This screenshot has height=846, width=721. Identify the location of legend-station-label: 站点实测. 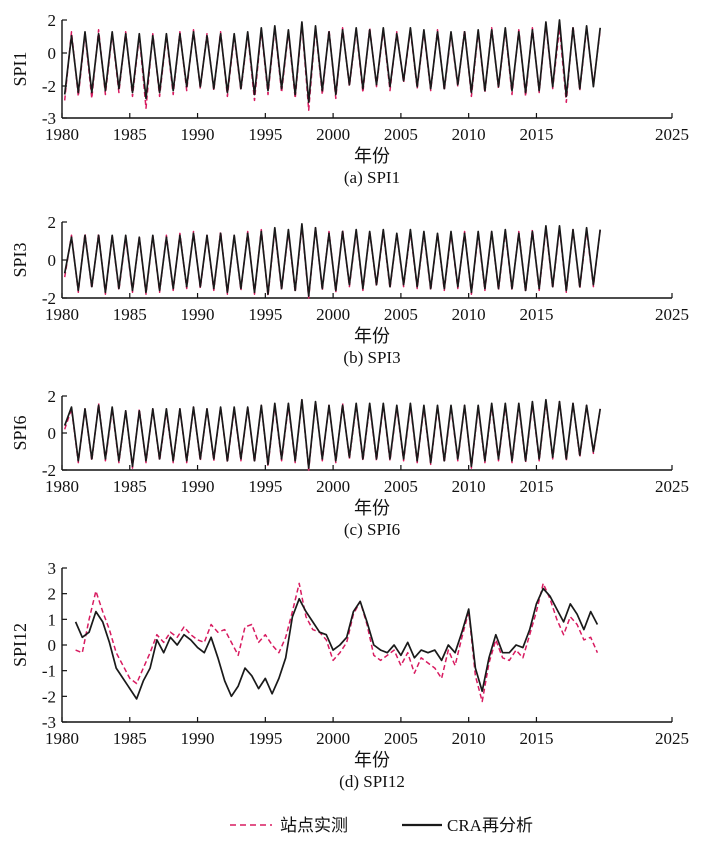
(314, 825).